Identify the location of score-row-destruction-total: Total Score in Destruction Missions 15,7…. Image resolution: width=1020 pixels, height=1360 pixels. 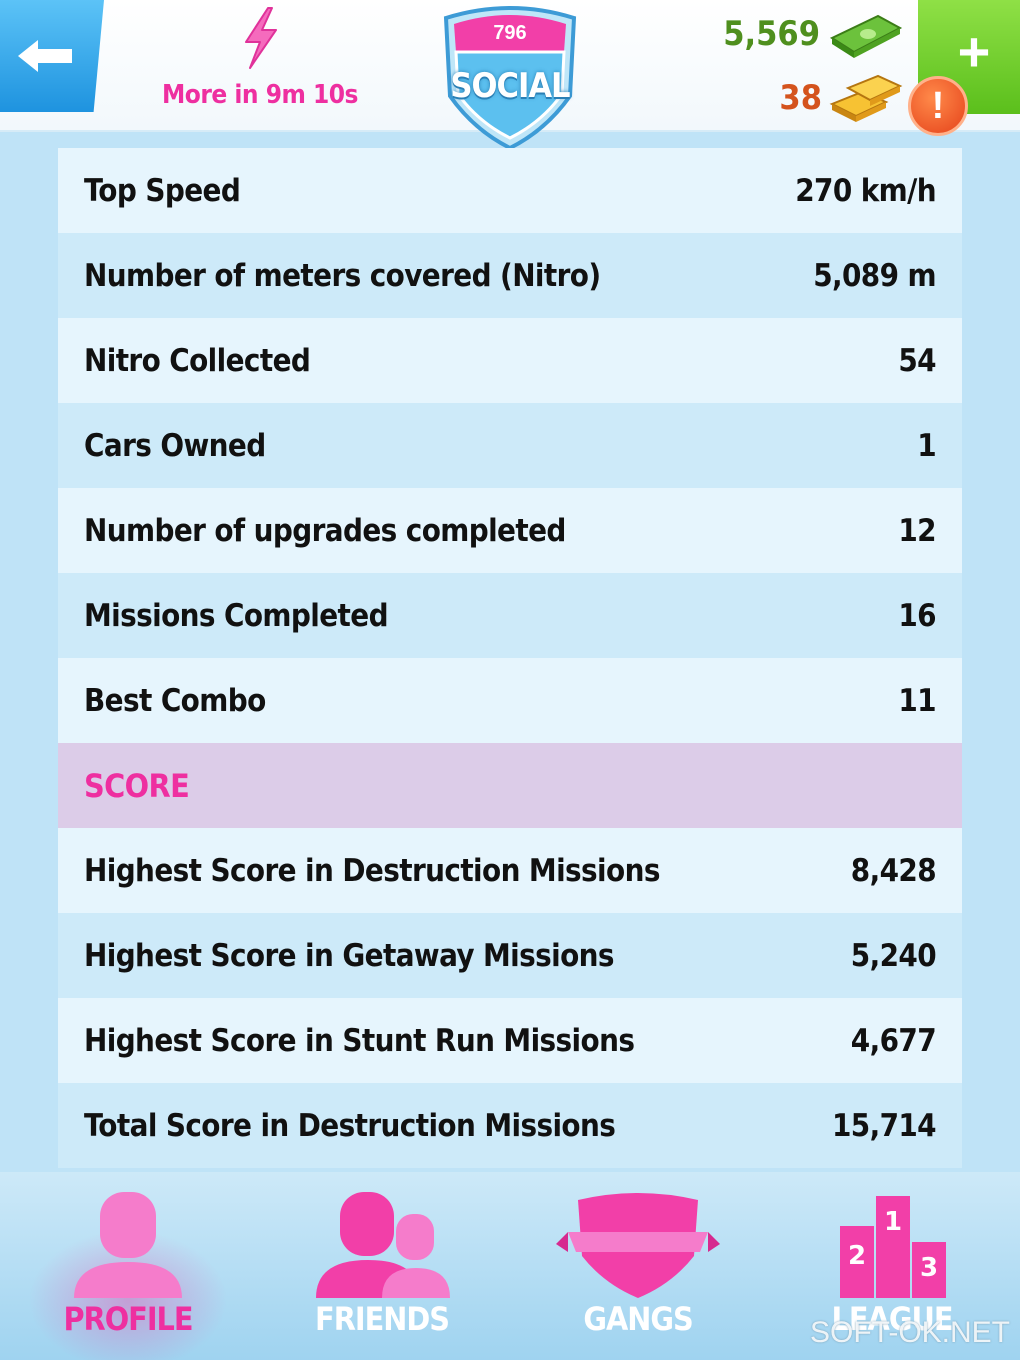
(510, 1125).